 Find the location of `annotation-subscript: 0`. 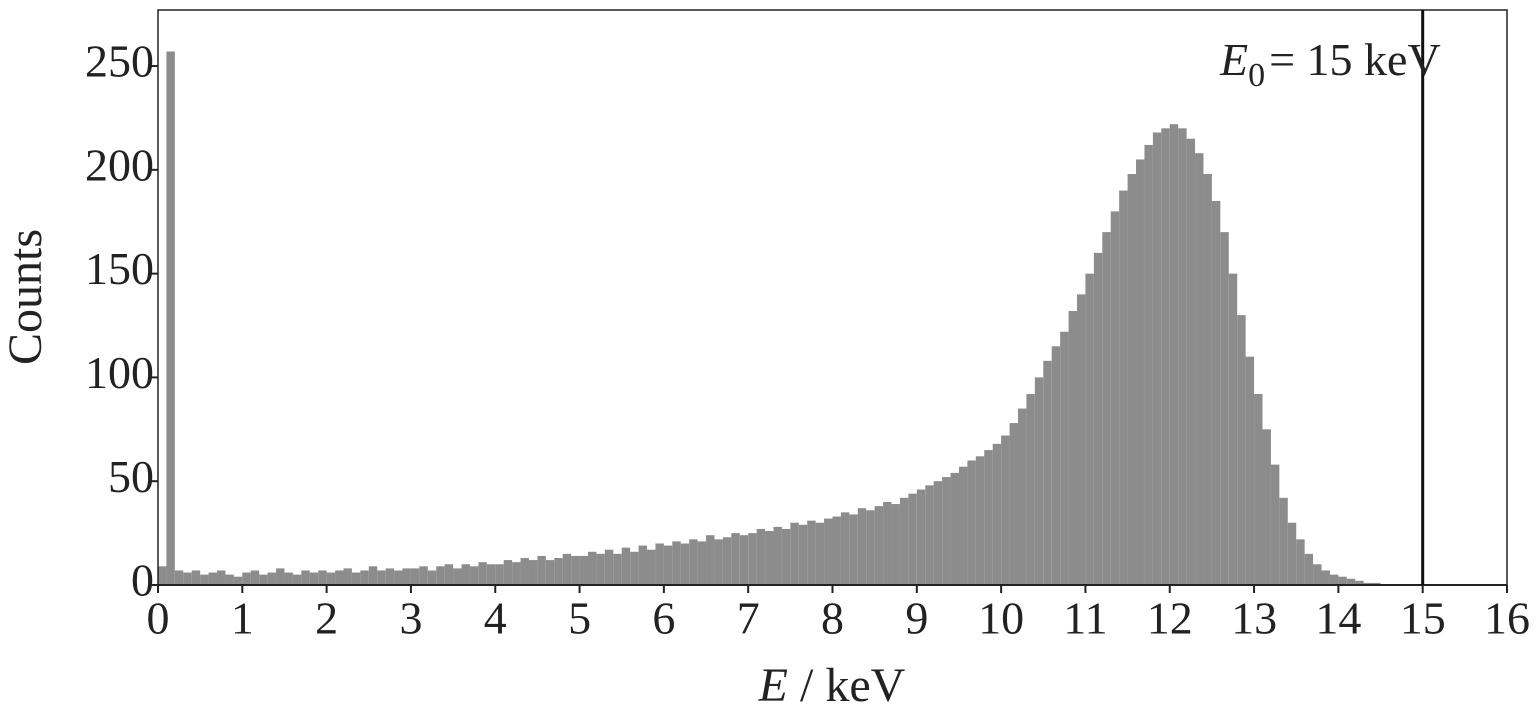

annotation-subscript: 0 is located at coordinates (1256, 75).